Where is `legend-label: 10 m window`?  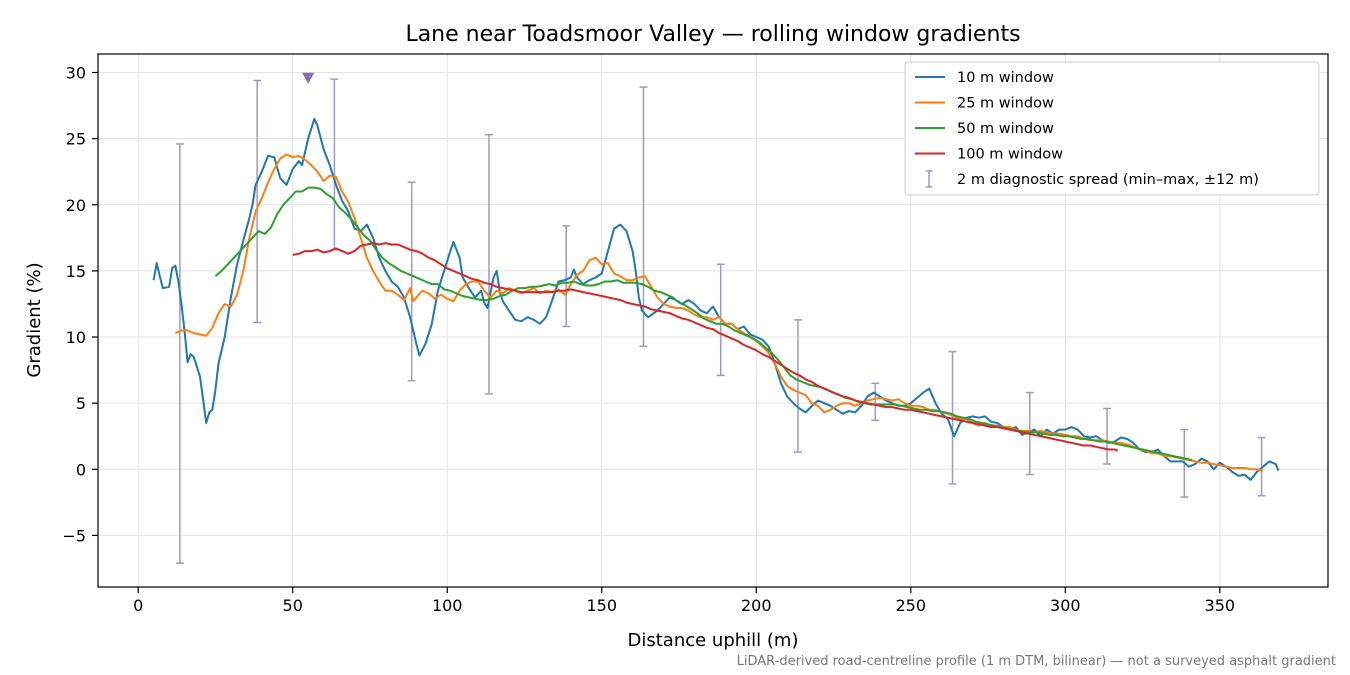
legend-label: 10 m window is located at coordinates (1005, 78).